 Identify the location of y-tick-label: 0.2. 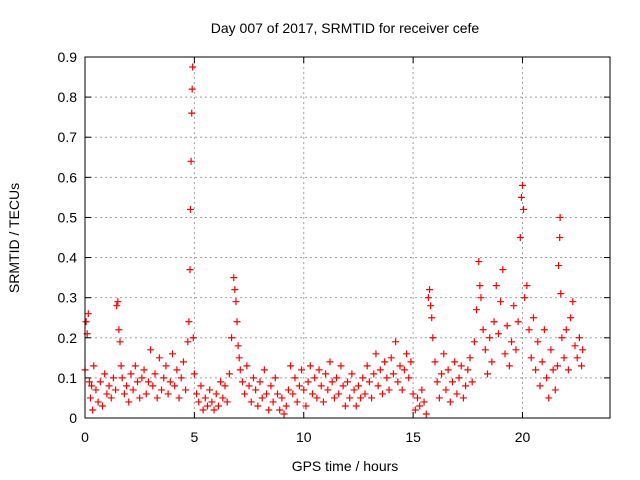
(68, 338).